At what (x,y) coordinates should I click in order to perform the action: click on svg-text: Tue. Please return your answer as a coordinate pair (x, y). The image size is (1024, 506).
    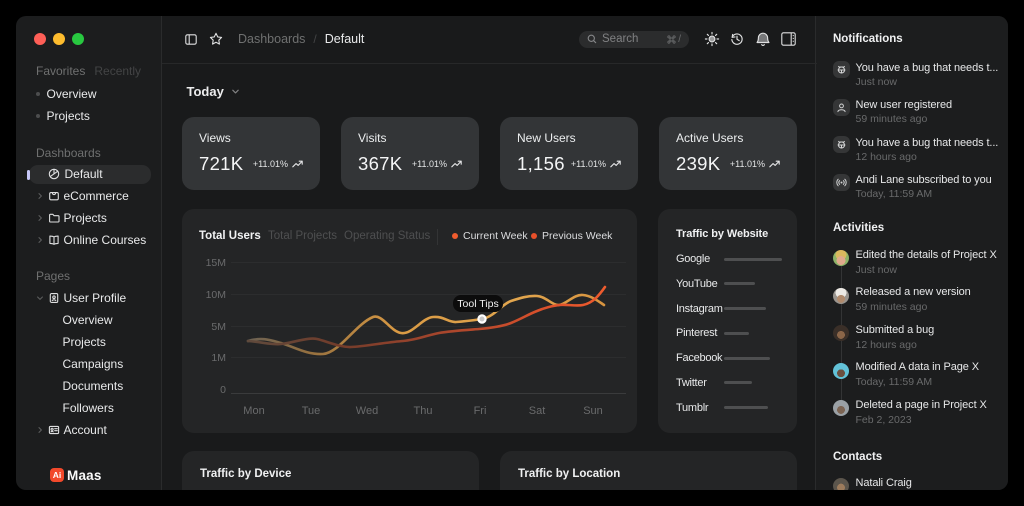
    Looking at the image, I should click on (311, 411).